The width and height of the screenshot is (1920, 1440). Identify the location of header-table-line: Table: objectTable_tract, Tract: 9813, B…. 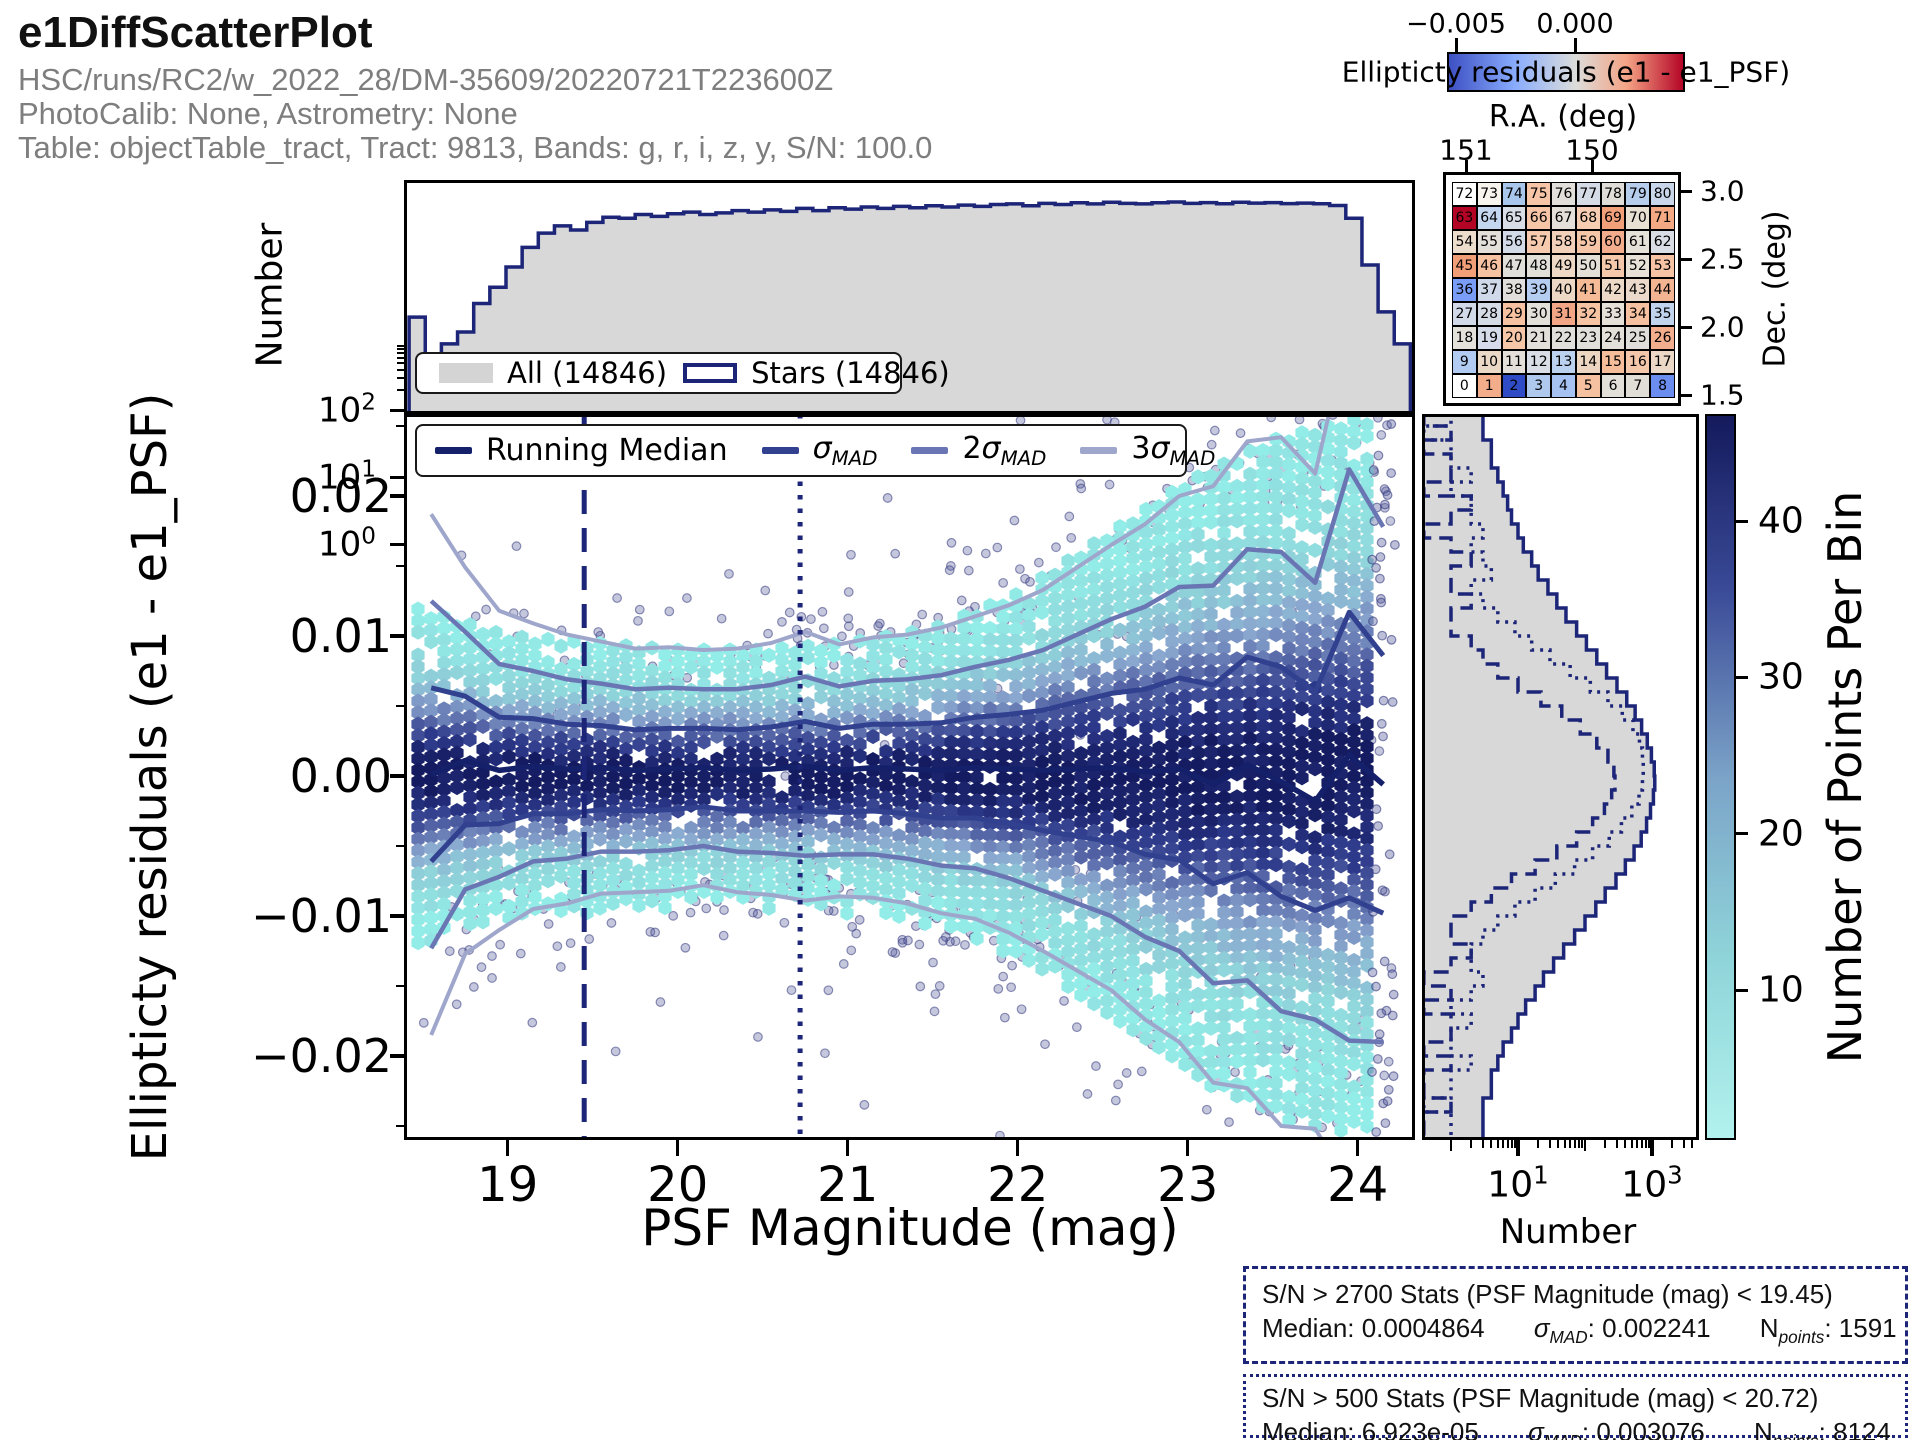
(475, 147).